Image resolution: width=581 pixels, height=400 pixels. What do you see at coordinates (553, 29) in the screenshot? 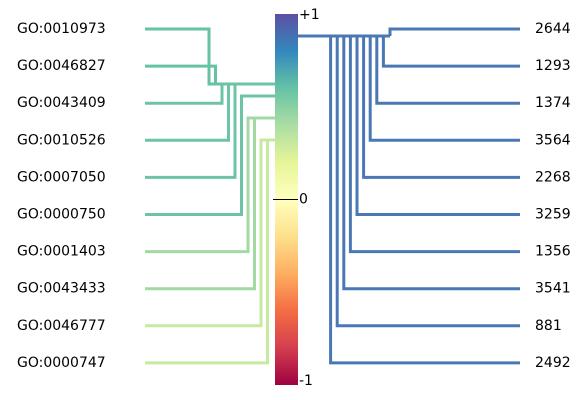
I see `right-label: 2644` at bounding box center [553, 29].